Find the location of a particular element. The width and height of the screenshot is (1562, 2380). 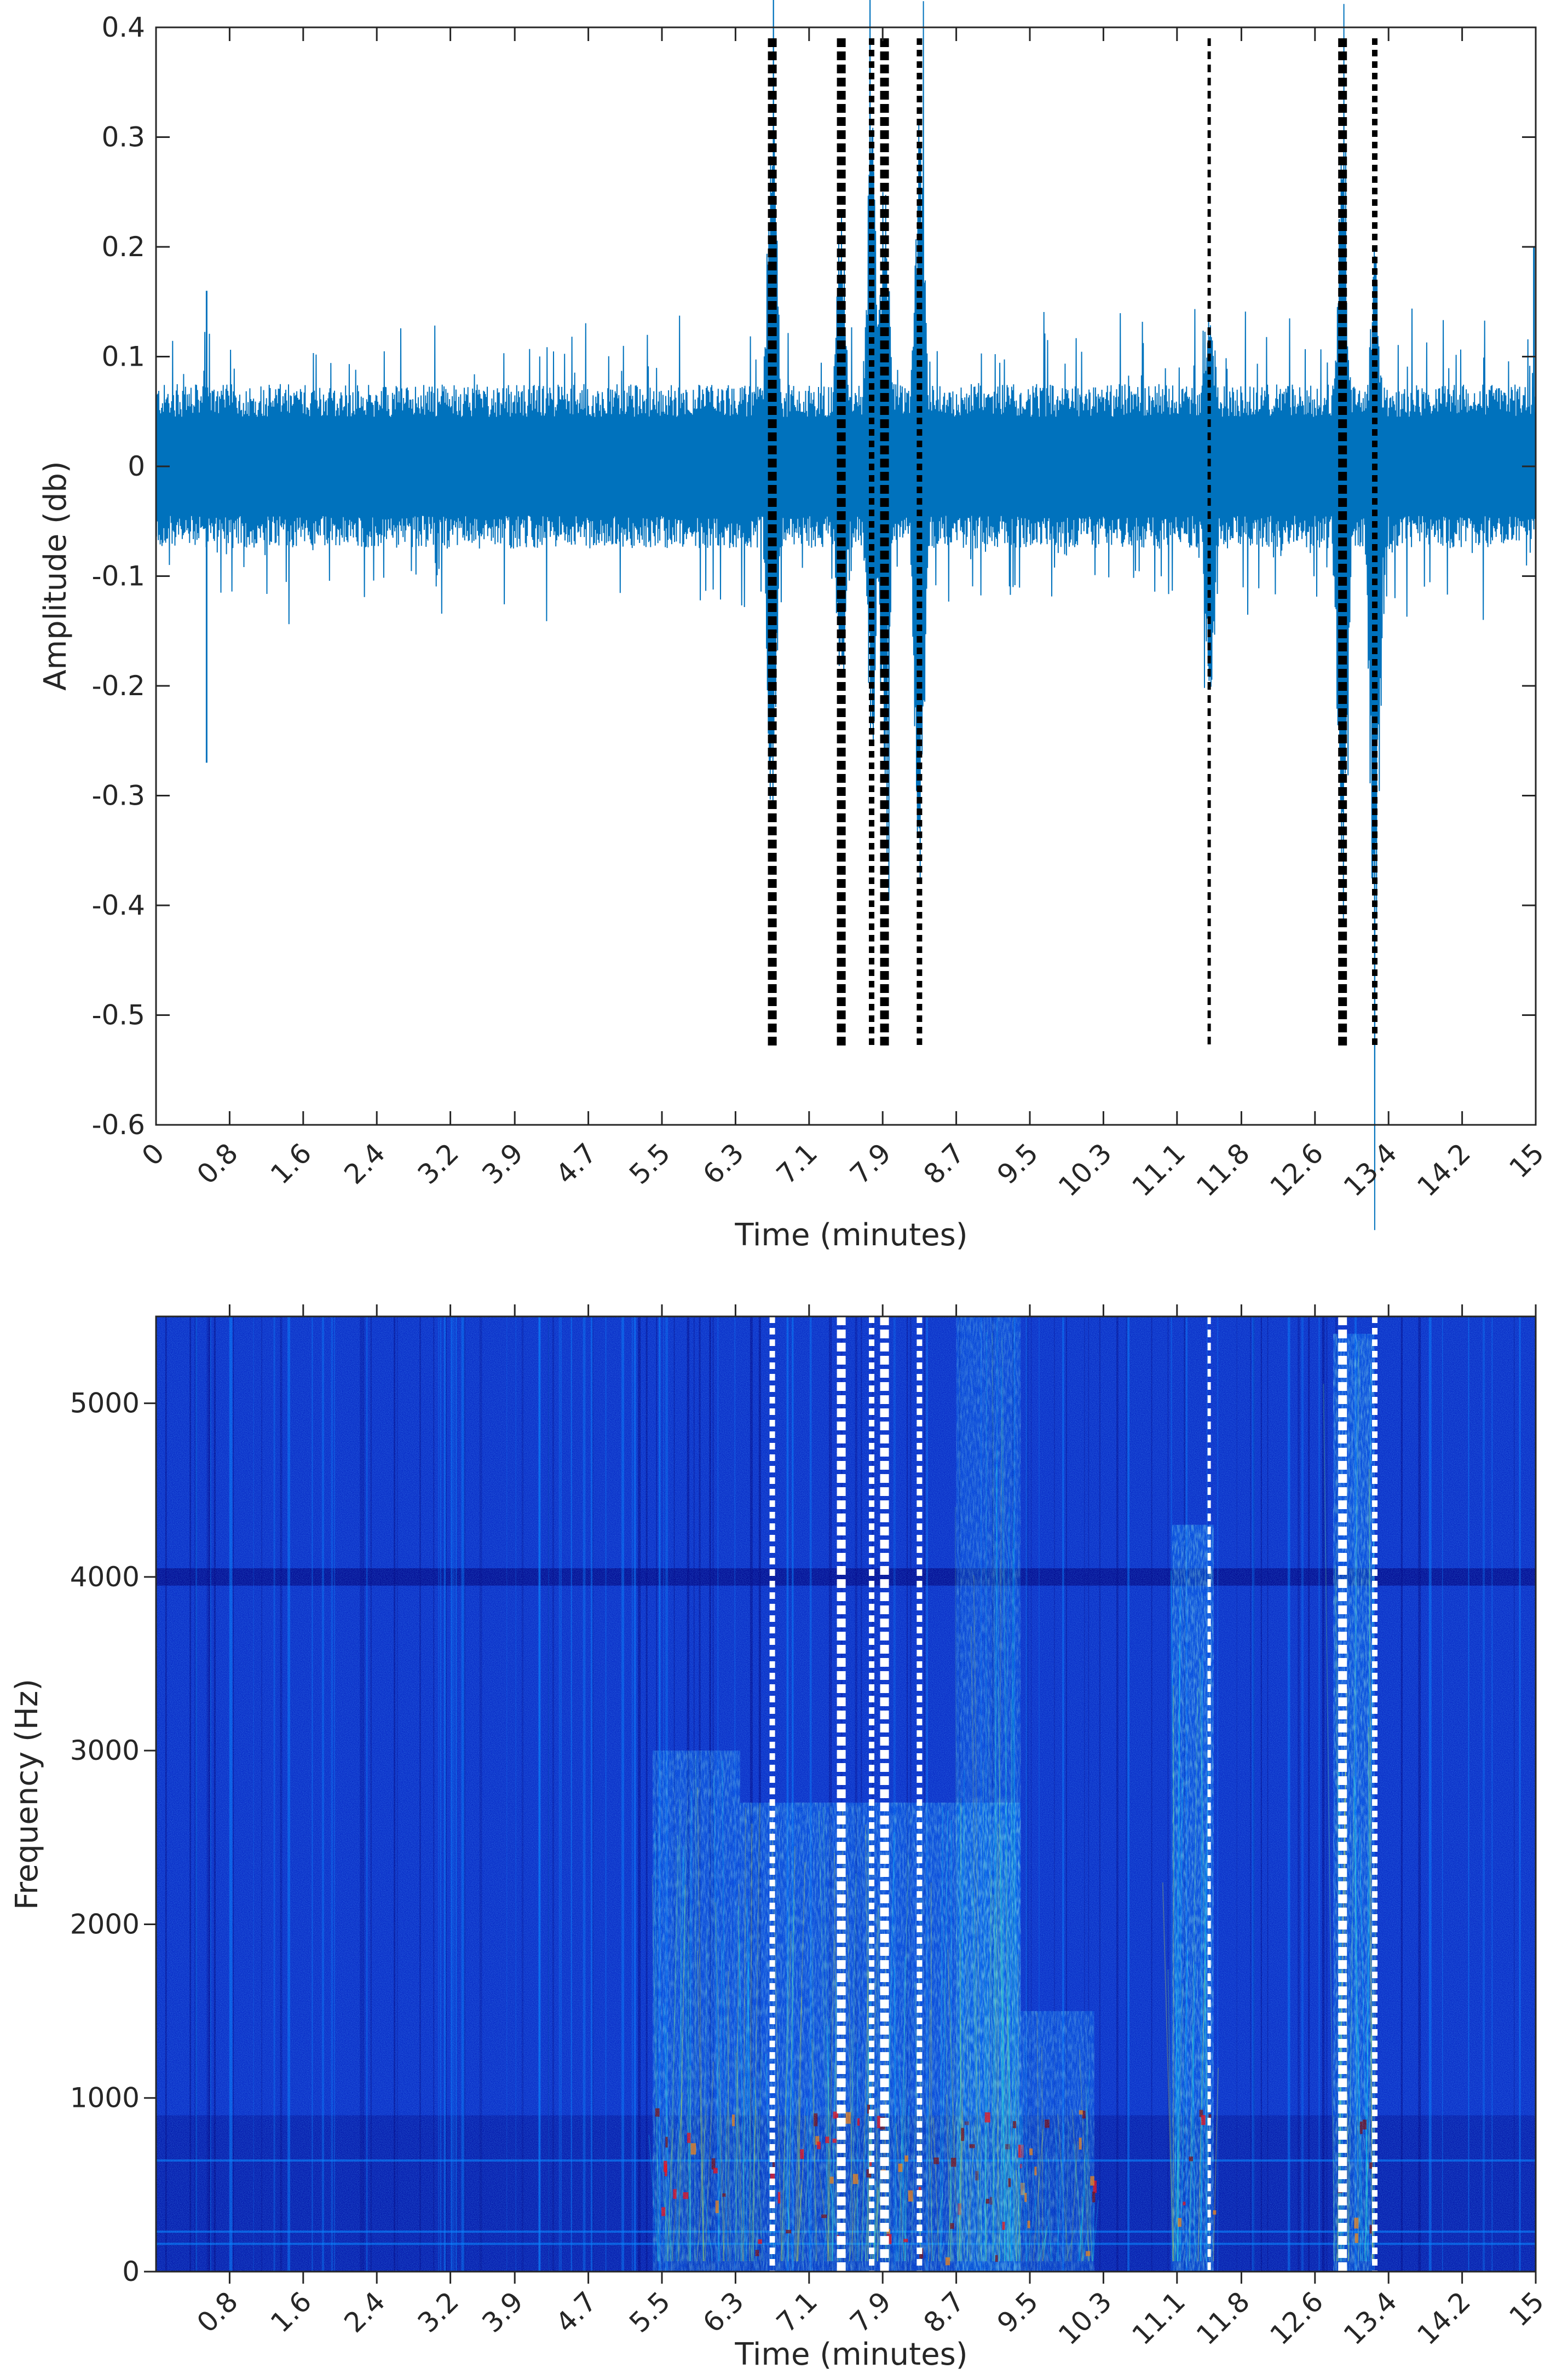

spectrogram-y-tick-label: 4000 is located at coordinates (105, 1577).